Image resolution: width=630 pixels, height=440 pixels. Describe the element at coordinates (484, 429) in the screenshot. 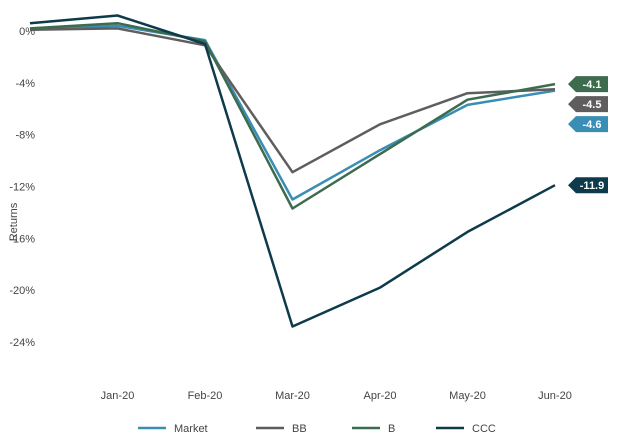

I see `legend-label-ccc: CCC` at that location.